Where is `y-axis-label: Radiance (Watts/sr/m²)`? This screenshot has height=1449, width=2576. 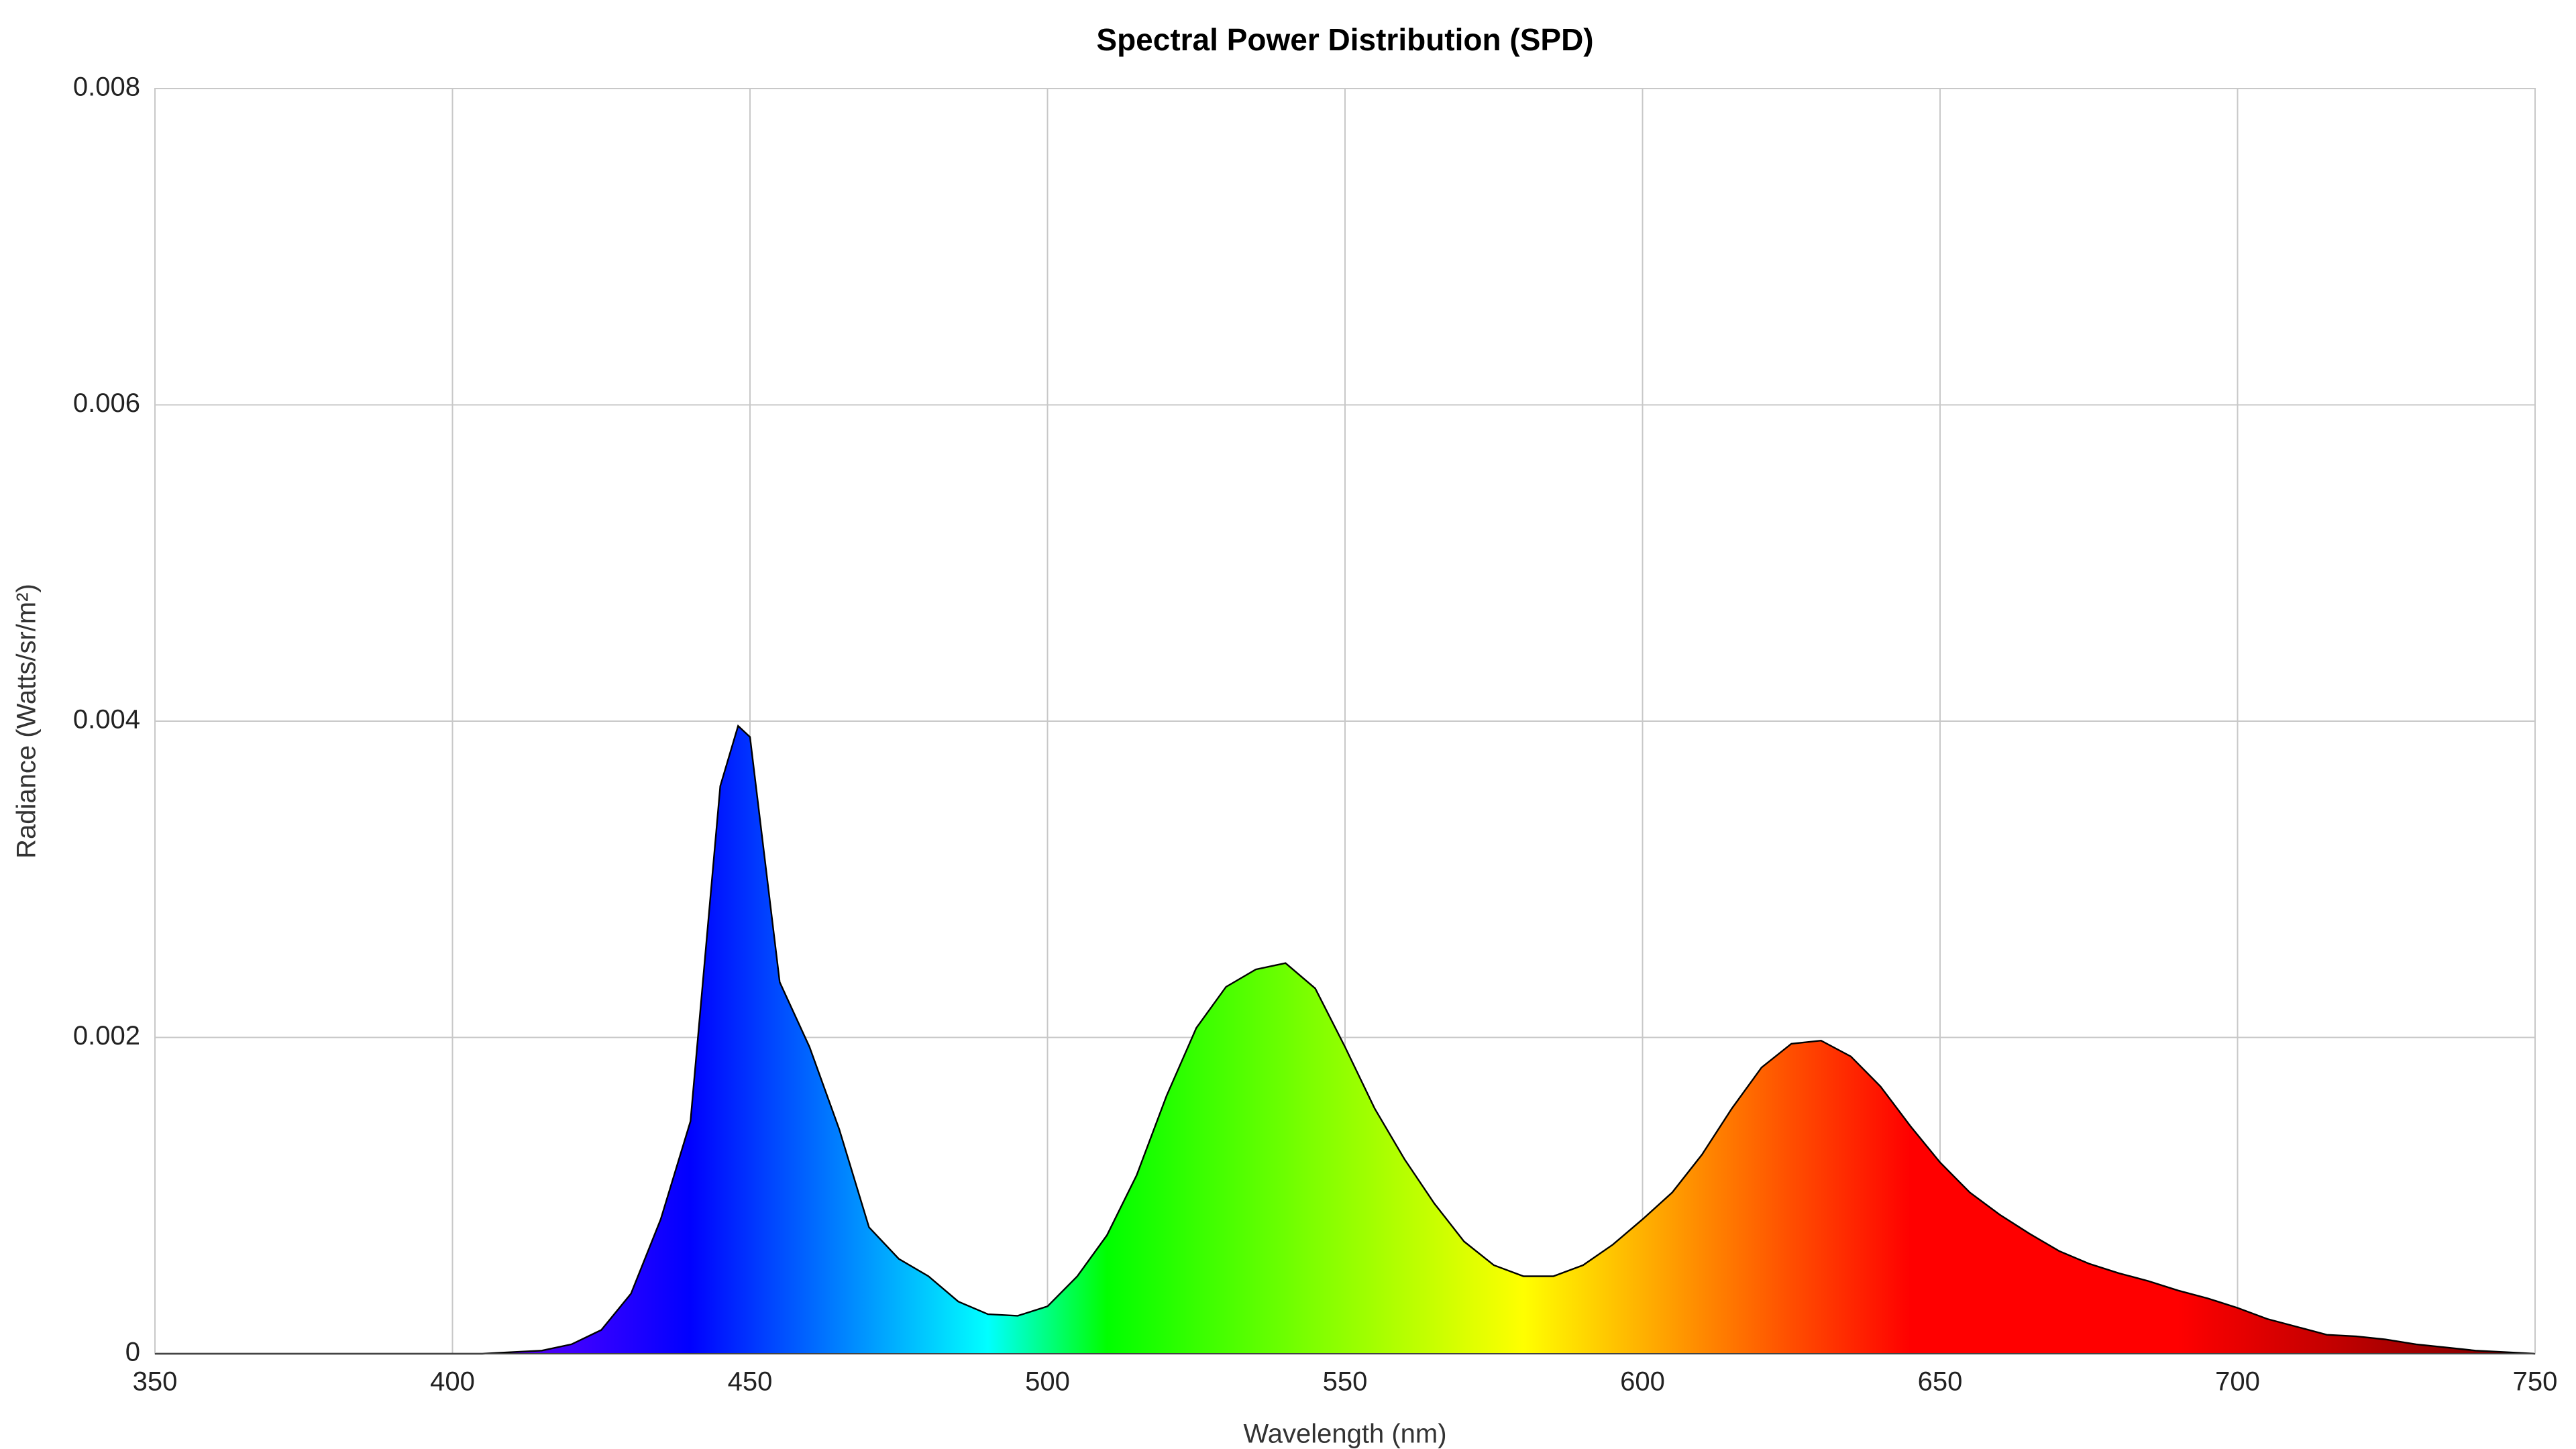
y-axis-label: Radiance (Watts/sr/m²) is located at coordinates (27, 721).